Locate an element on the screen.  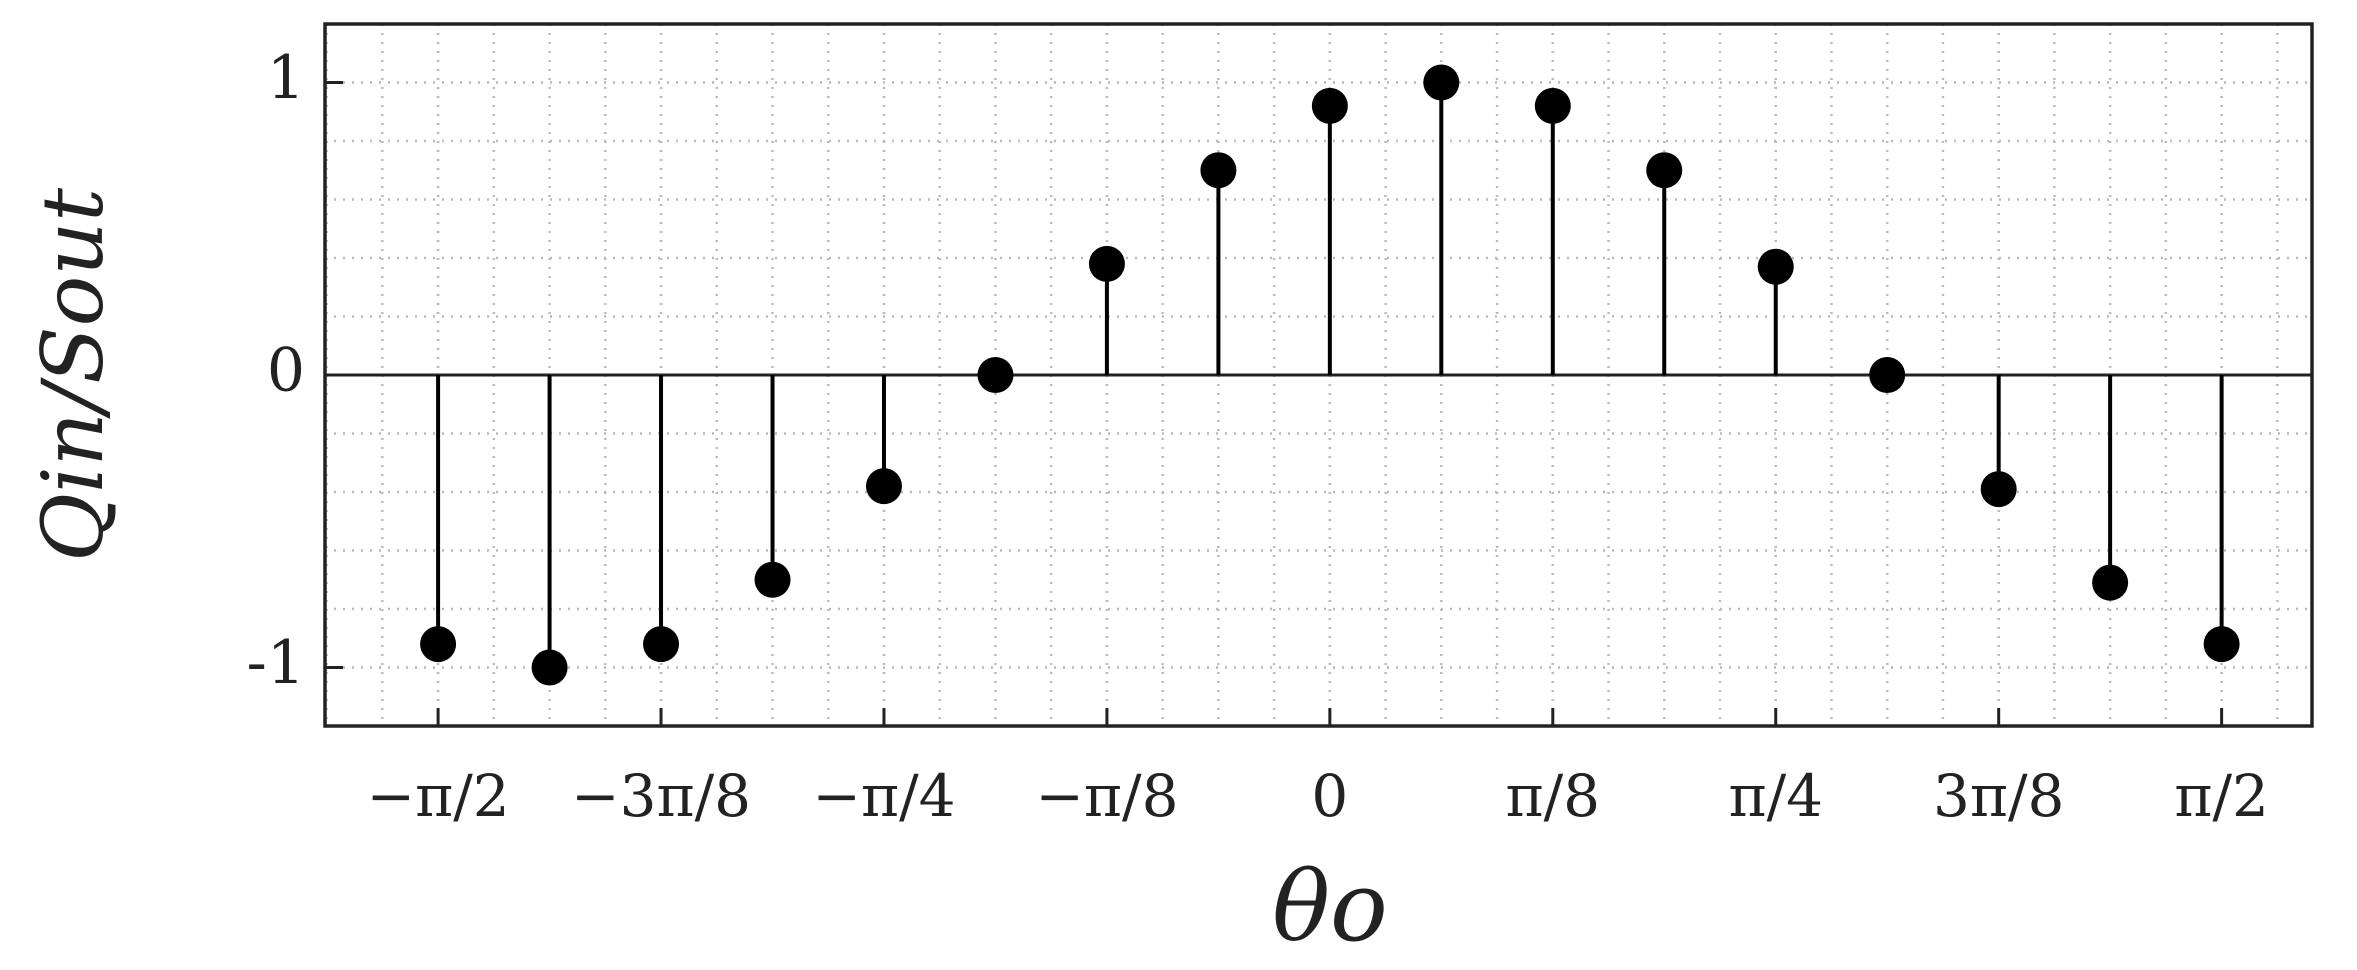
y-tick-label: -1 is located at coordinates (276, 663).